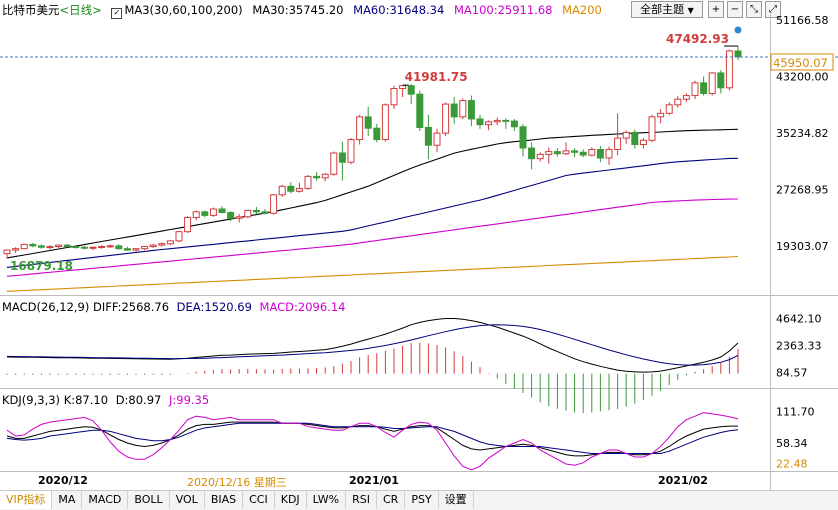 This screenshot has width=838, height=510. Describe the element at coordinates (716, 9) in the screenshot. I see `add-icon: +` at that location.